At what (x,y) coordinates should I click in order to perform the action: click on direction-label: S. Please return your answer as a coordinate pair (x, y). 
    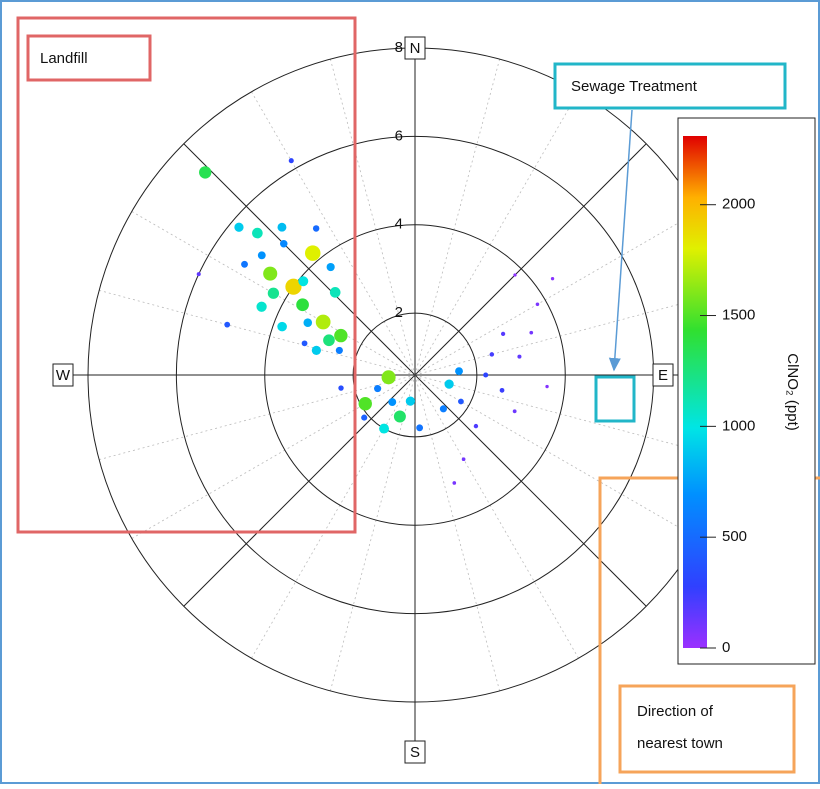
    Looking at the image, I should click on (415, 752).